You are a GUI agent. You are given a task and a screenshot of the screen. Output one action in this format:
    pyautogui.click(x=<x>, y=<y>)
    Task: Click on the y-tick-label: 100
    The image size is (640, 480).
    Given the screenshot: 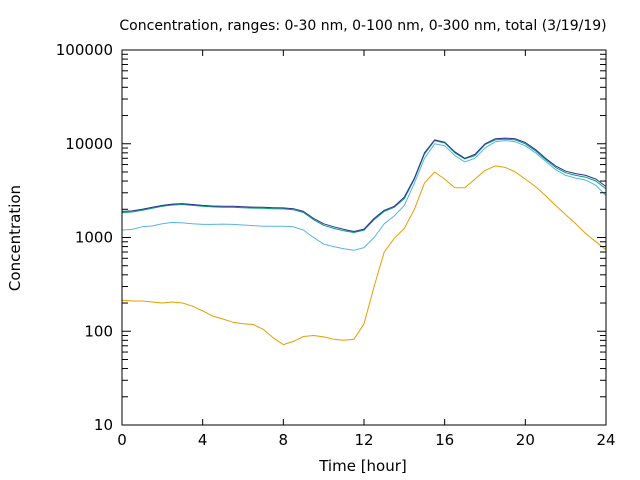 What is the action you would take?
    pyautogui.click(x=98, y=331)
    